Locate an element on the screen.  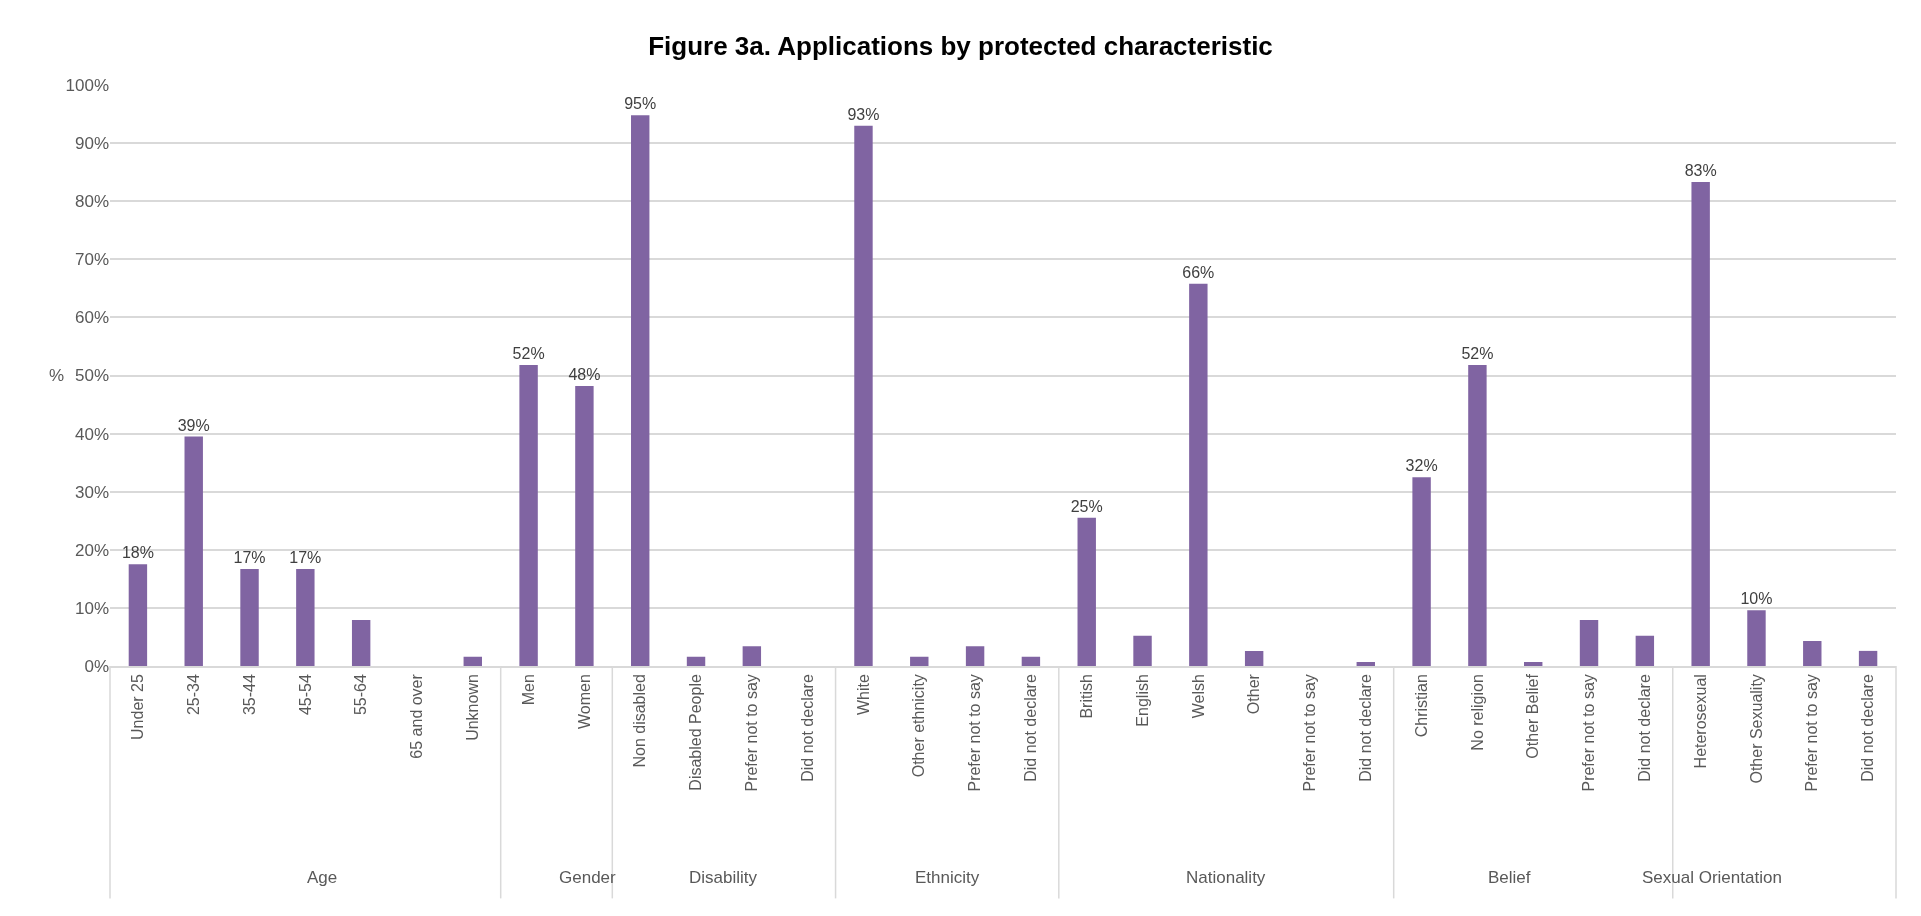
y-tick-label: 80% is located at coordinates (91, 202).